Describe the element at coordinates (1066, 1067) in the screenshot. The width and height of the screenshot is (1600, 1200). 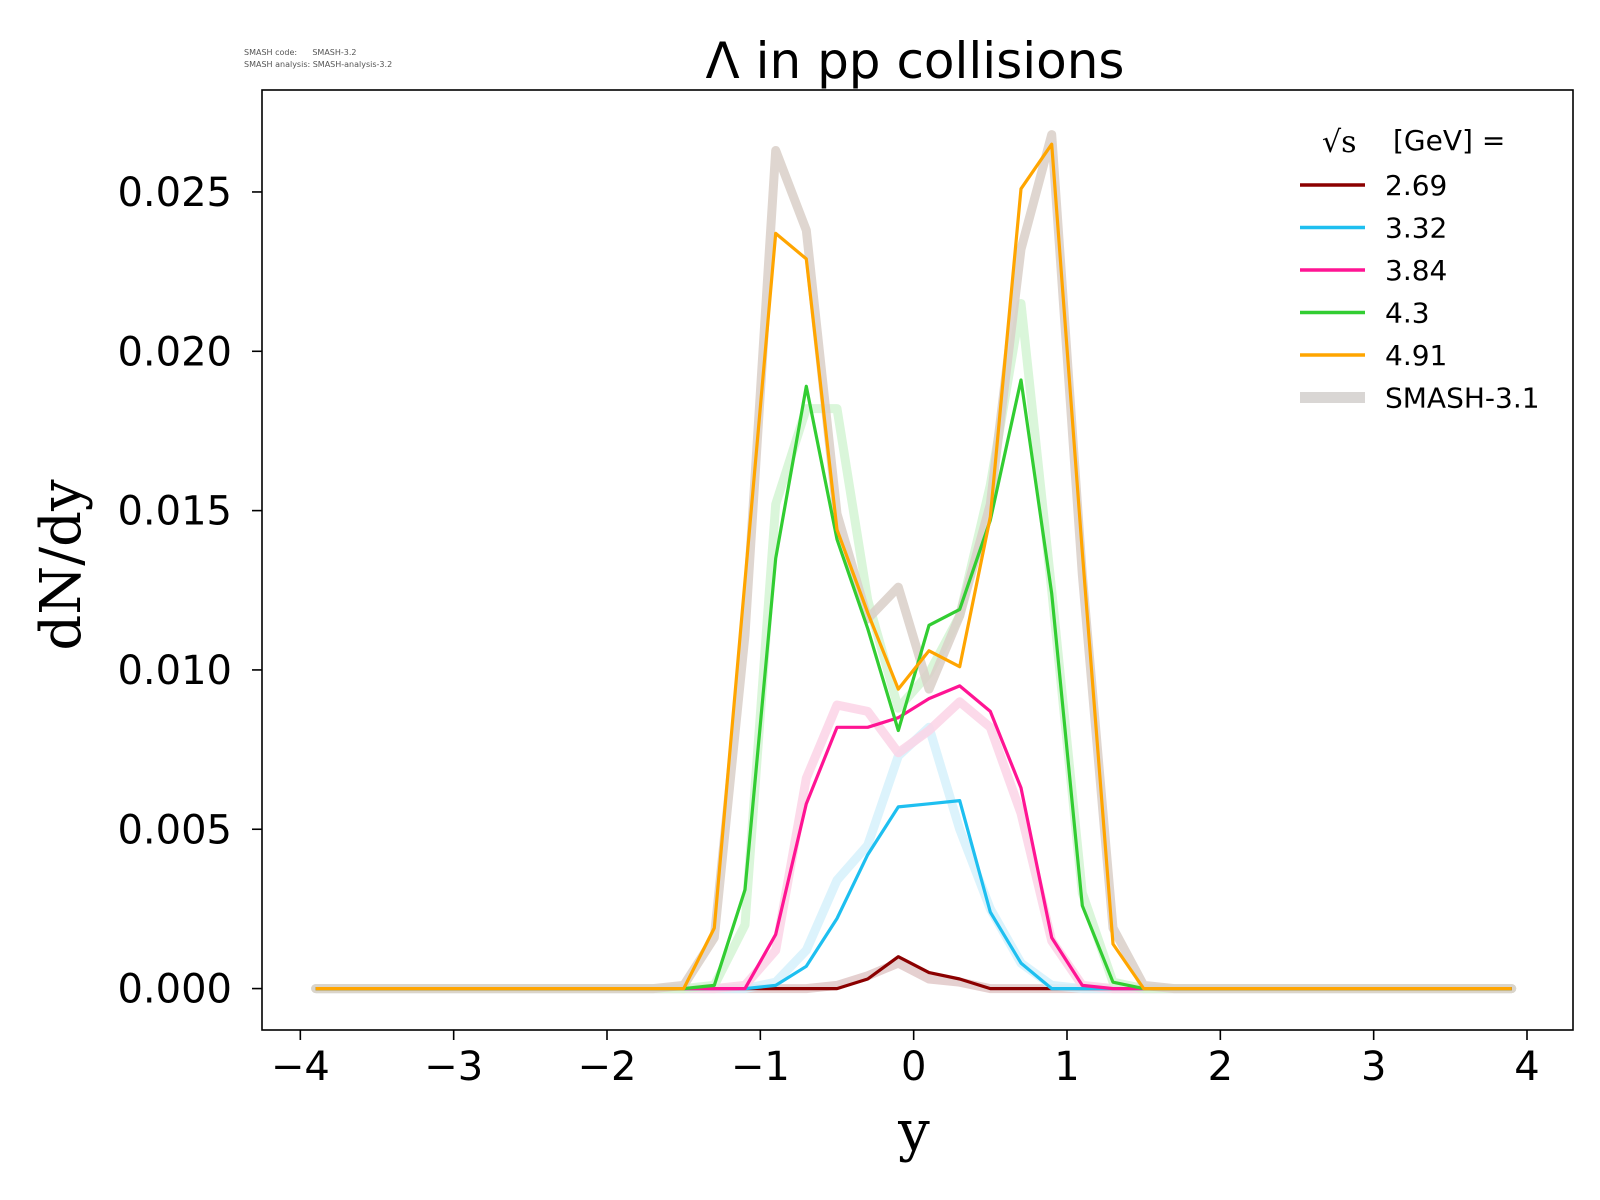
I see `x-tick-label: 1` at that location.